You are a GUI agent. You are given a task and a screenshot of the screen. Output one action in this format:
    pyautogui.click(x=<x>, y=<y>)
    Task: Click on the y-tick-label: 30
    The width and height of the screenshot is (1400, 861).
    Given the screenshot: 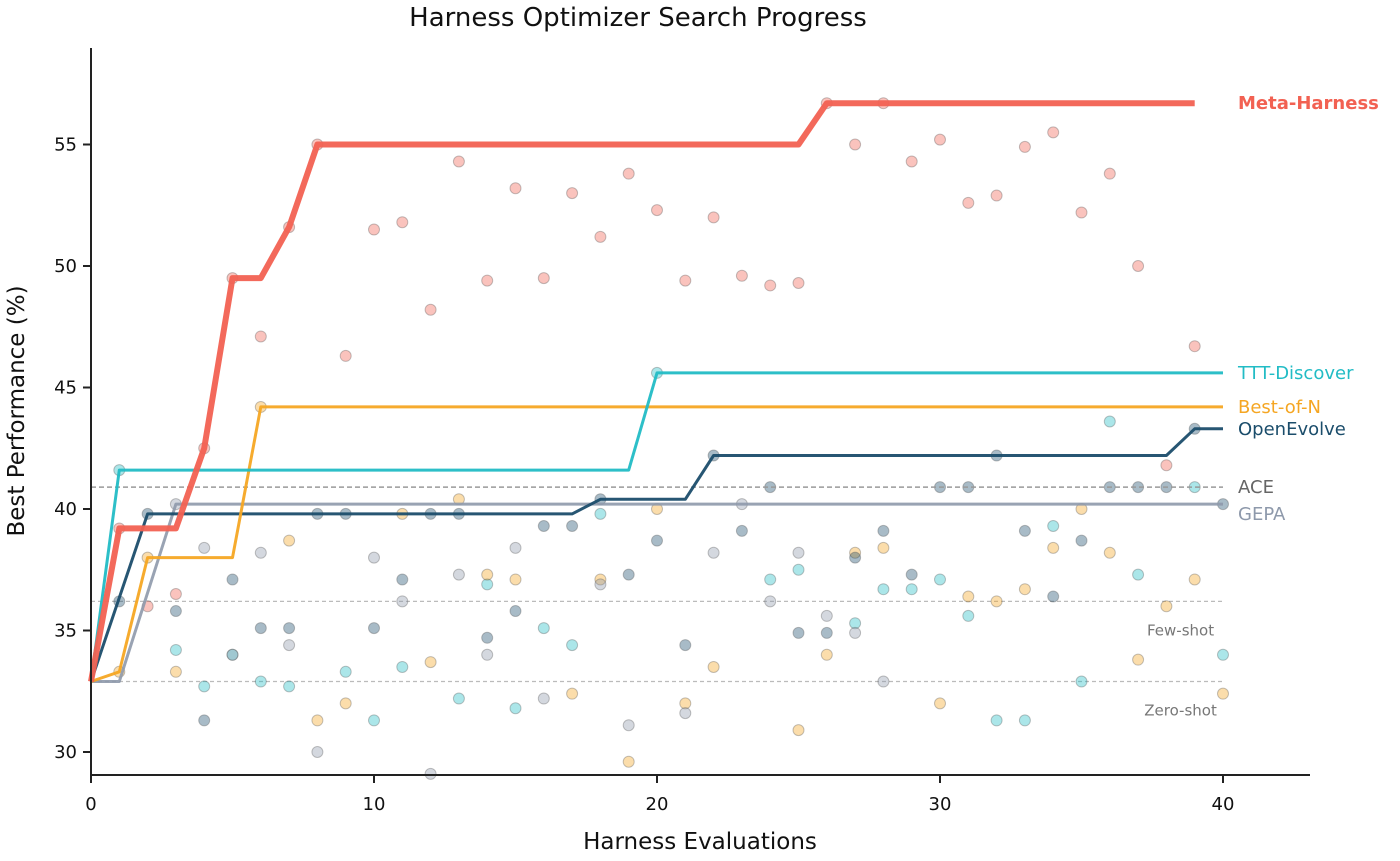 What is the action you would take?
    pyautogui.click(x=65, y=752)
    